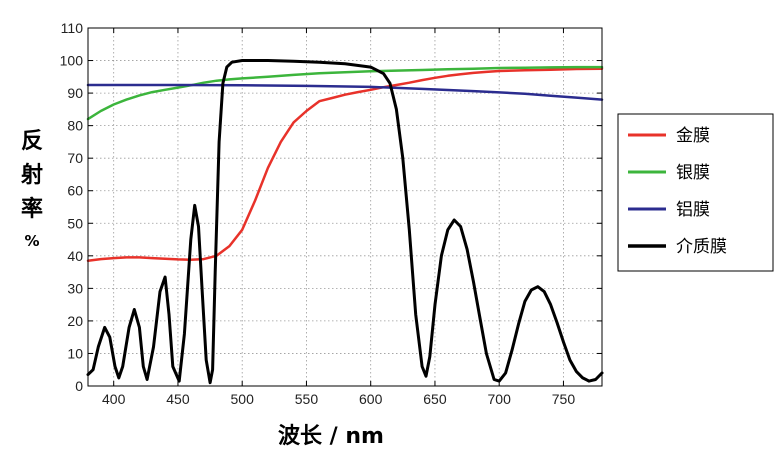 The image size is (779, 462). What do you see at coordinates (75, 158) in the screenshot?
I see `y-tick-label: 70` at bounding box center [75, 158].